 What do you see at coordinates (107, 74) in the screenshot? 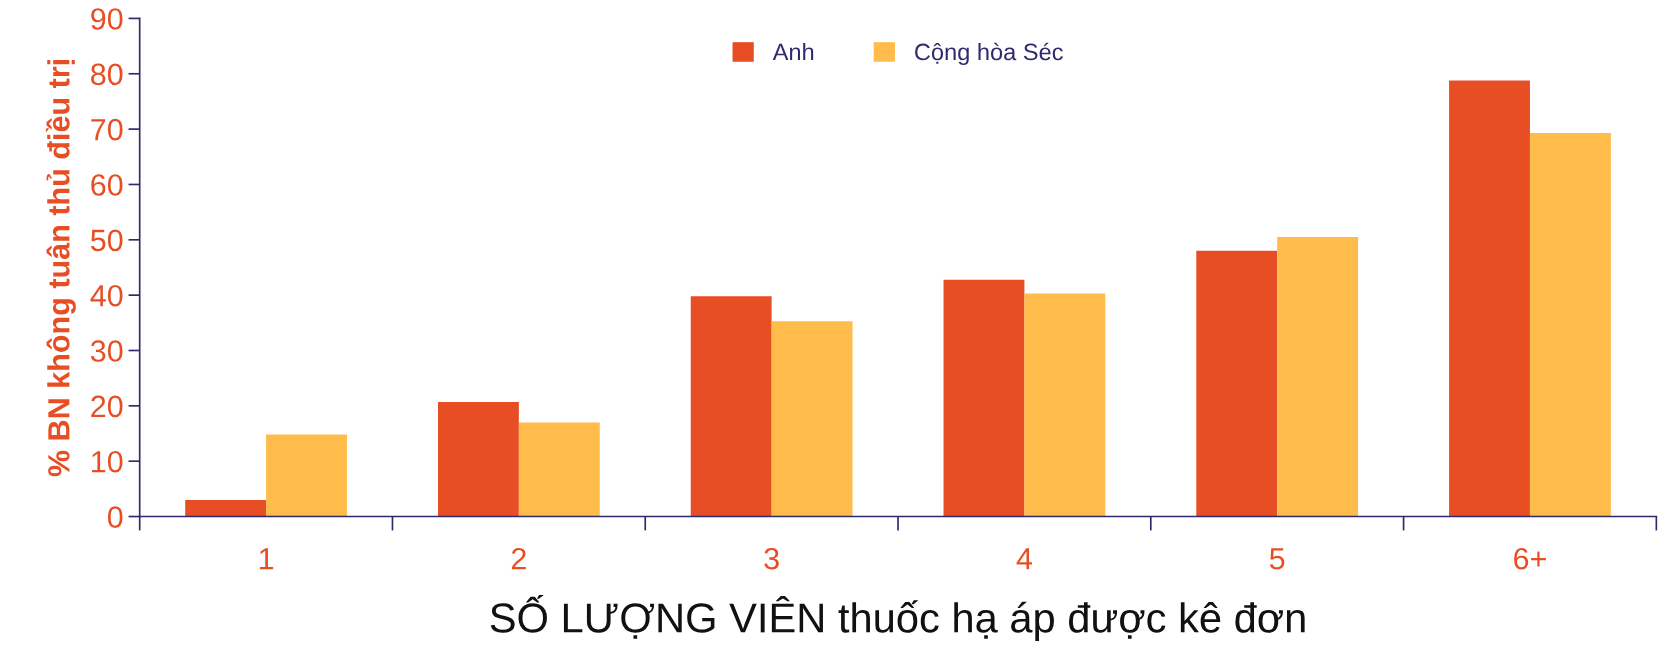
I see `y-tick-label: 80` at bounding box center [107, 74].